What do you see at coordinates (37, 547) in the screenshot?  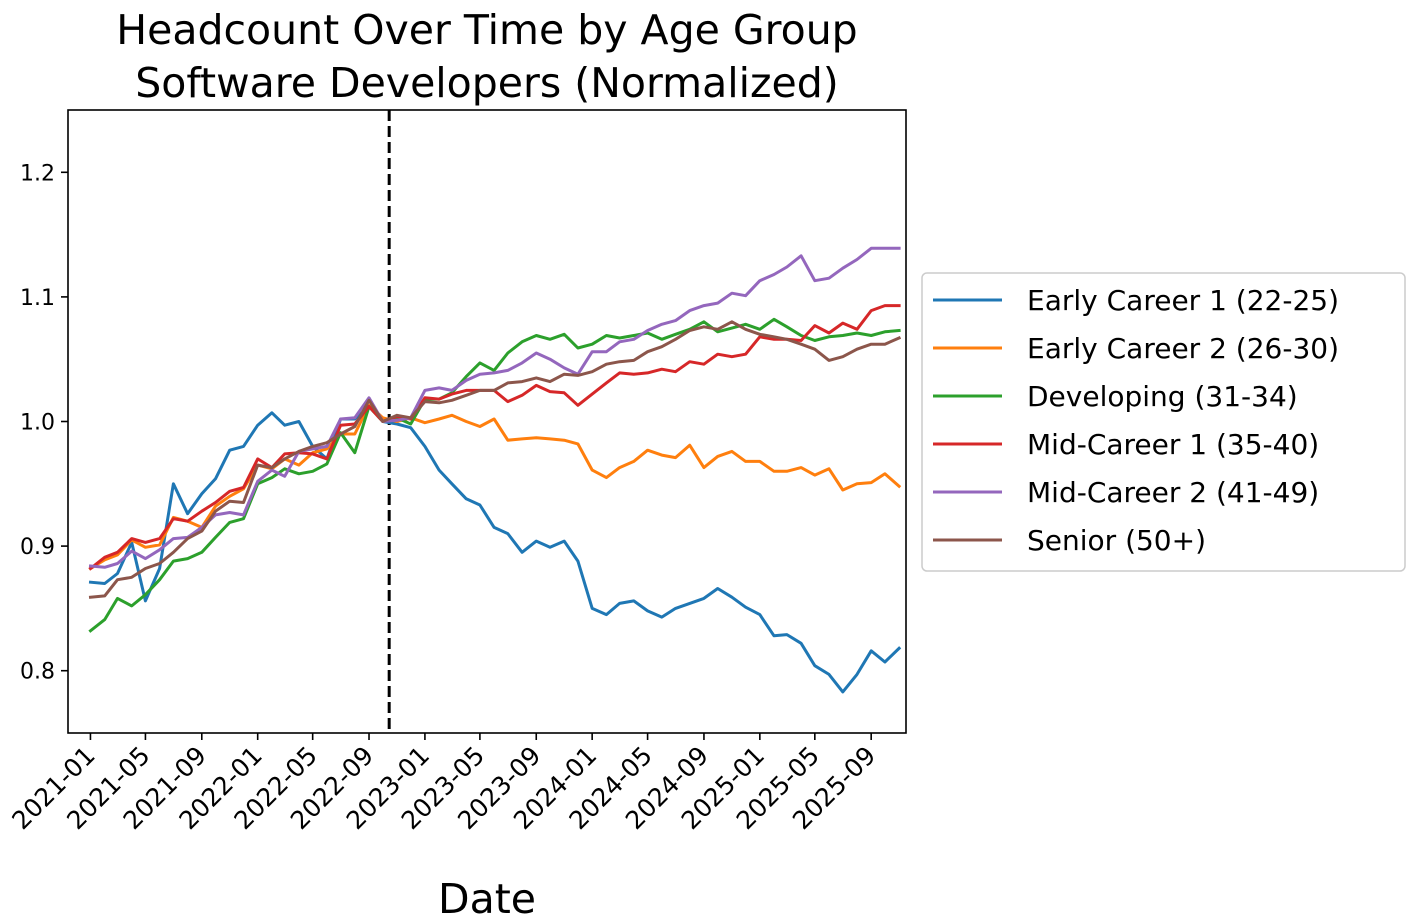 I see `y-tick-label: 0.9` at bounding box center [37, 547].